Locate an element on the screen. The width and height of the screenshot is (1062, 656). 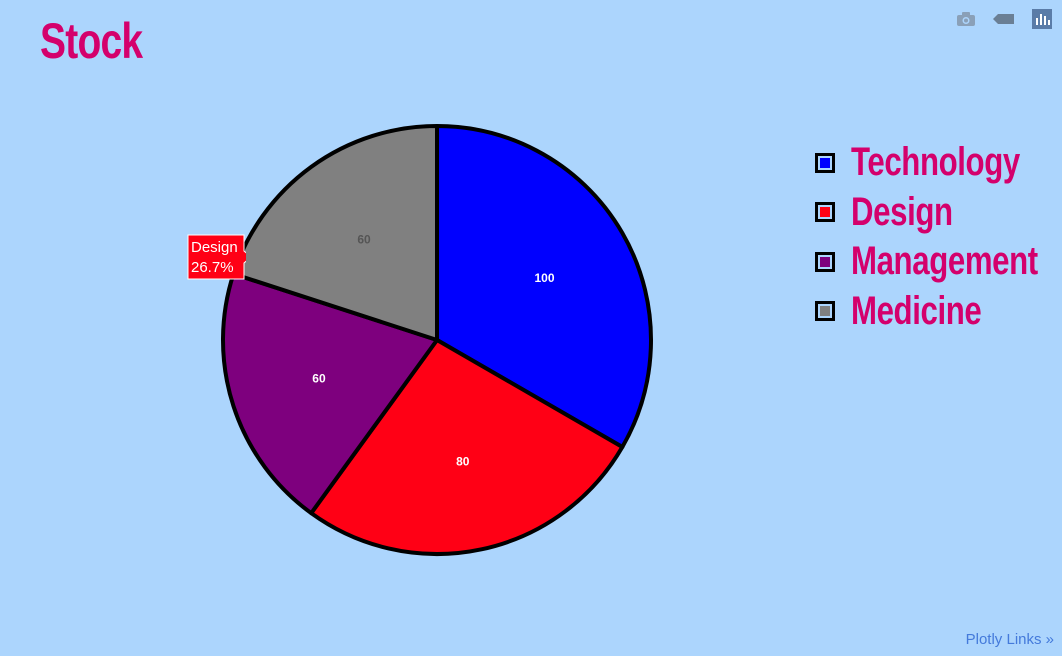
legend-item-management: Management is located at coordinates (938, 262).